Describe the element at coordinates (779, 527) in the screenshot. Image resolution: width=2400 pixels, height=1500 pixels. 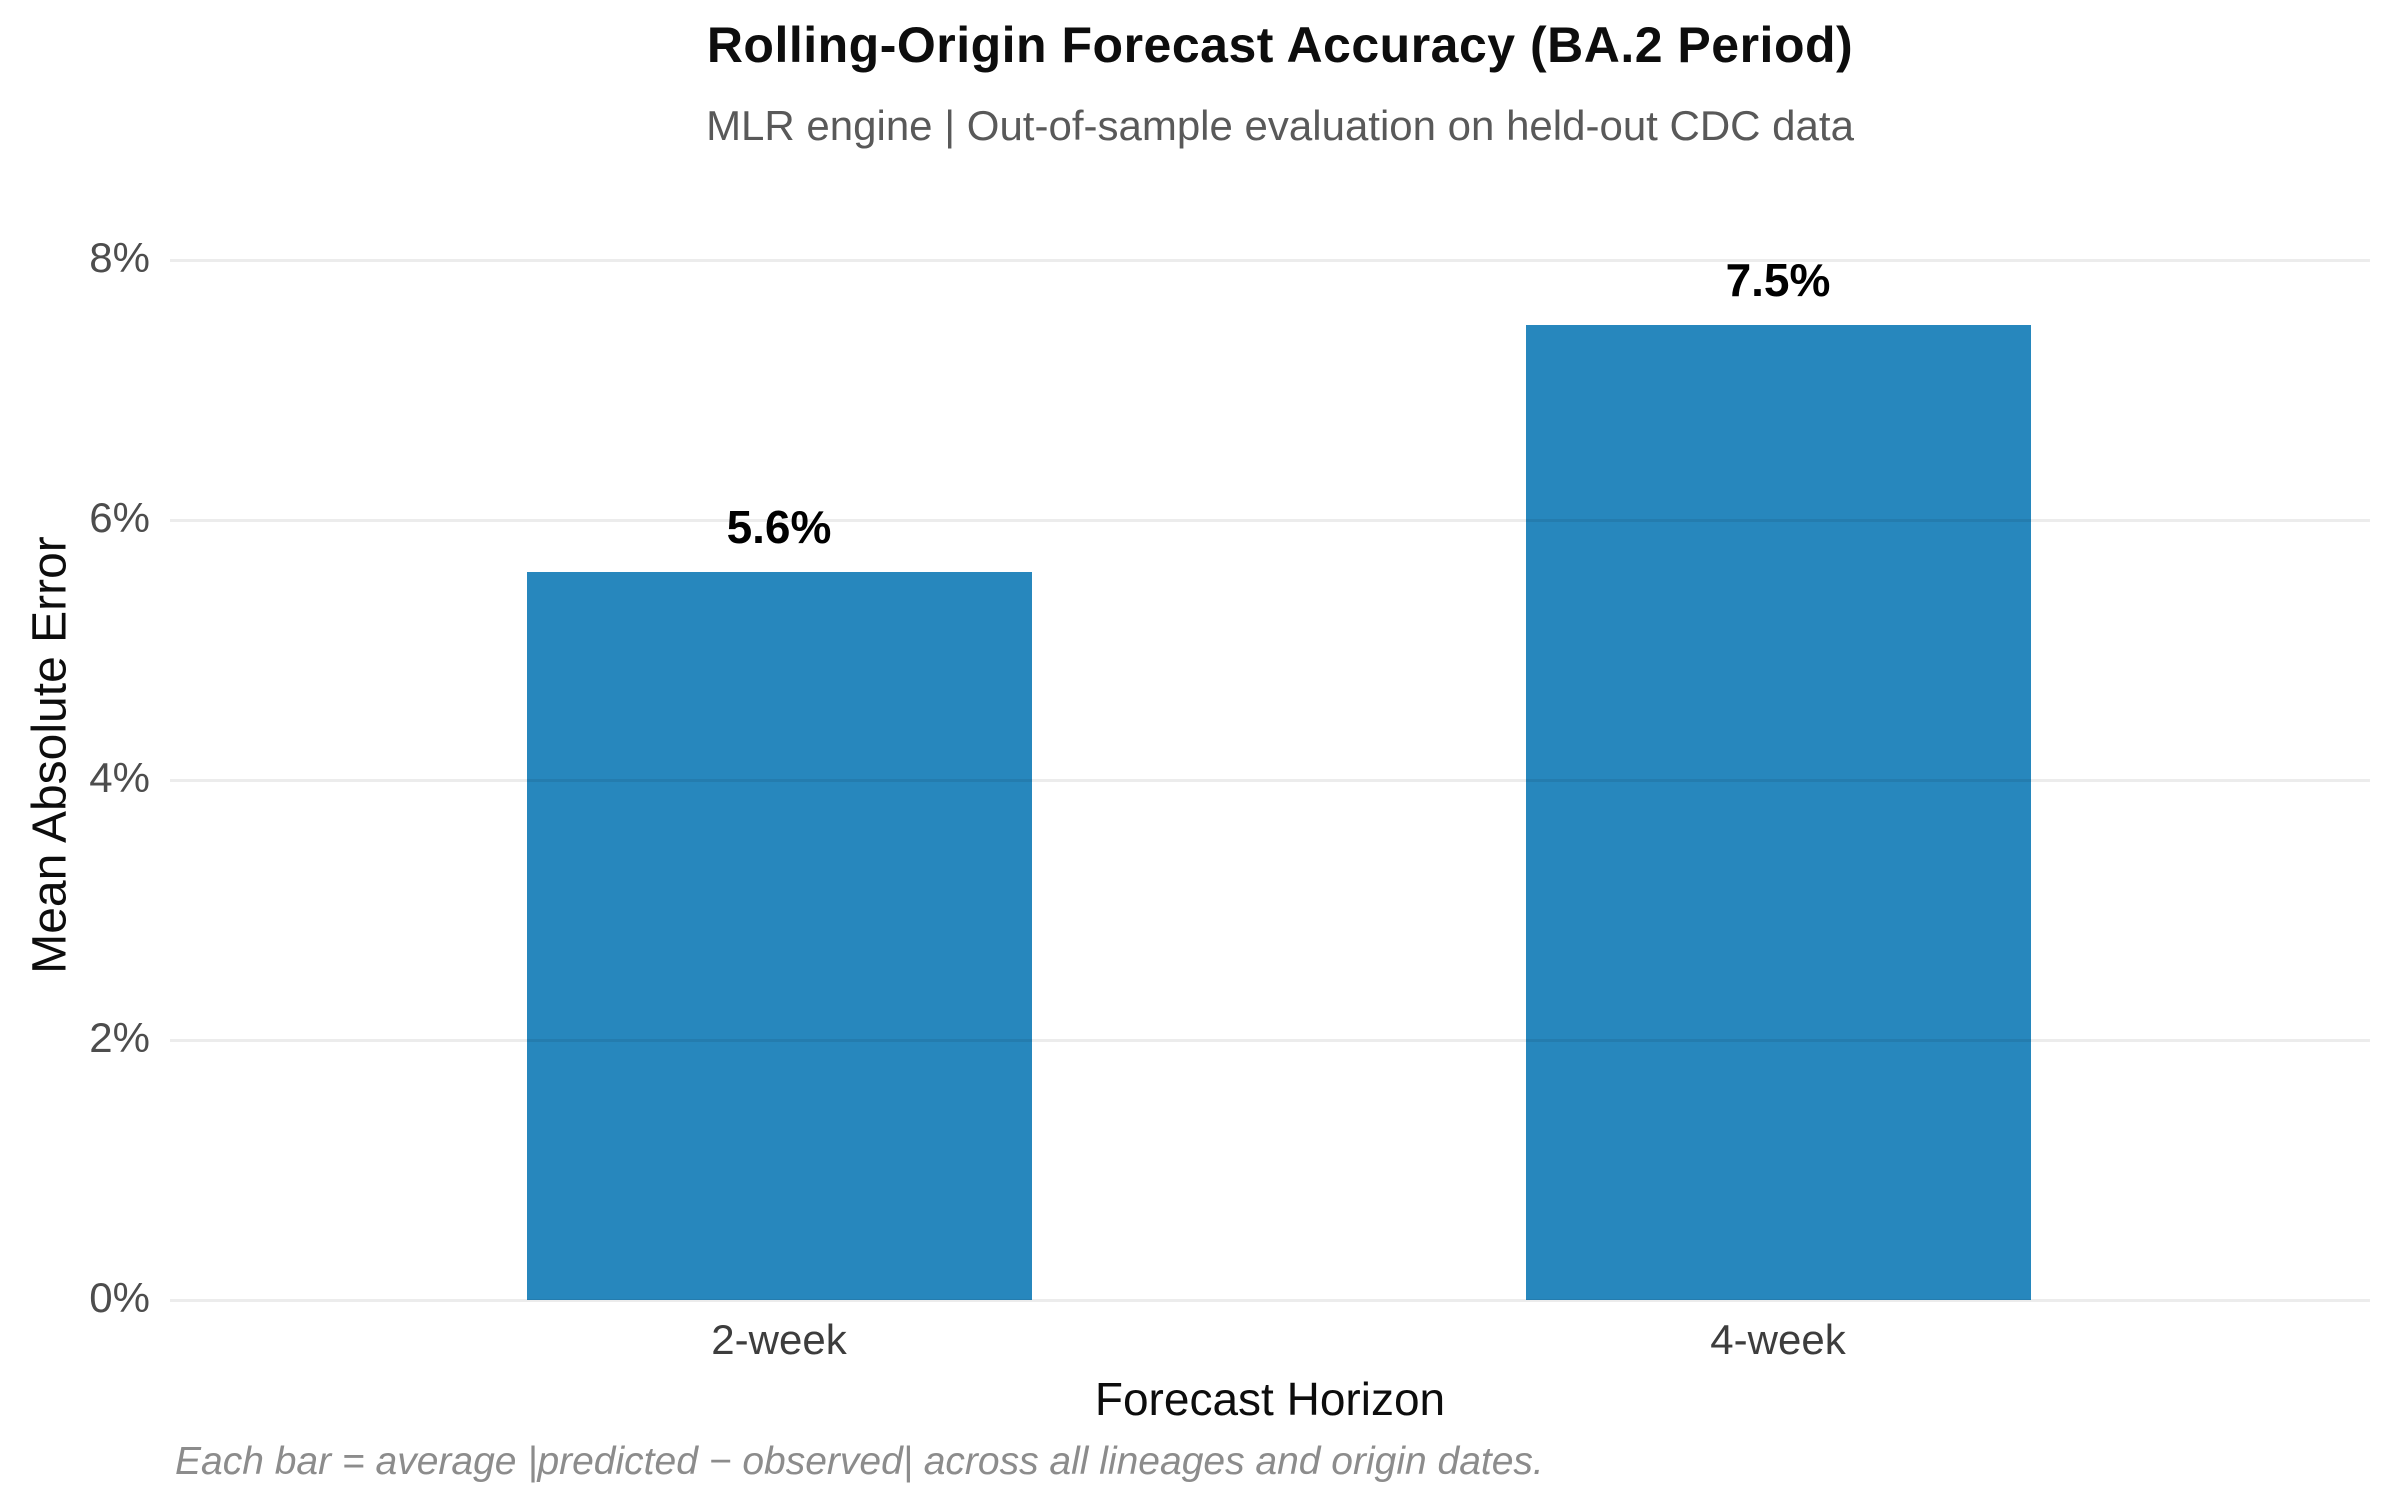
I see `bar-value-label-2-week: 5.6%` at that location.